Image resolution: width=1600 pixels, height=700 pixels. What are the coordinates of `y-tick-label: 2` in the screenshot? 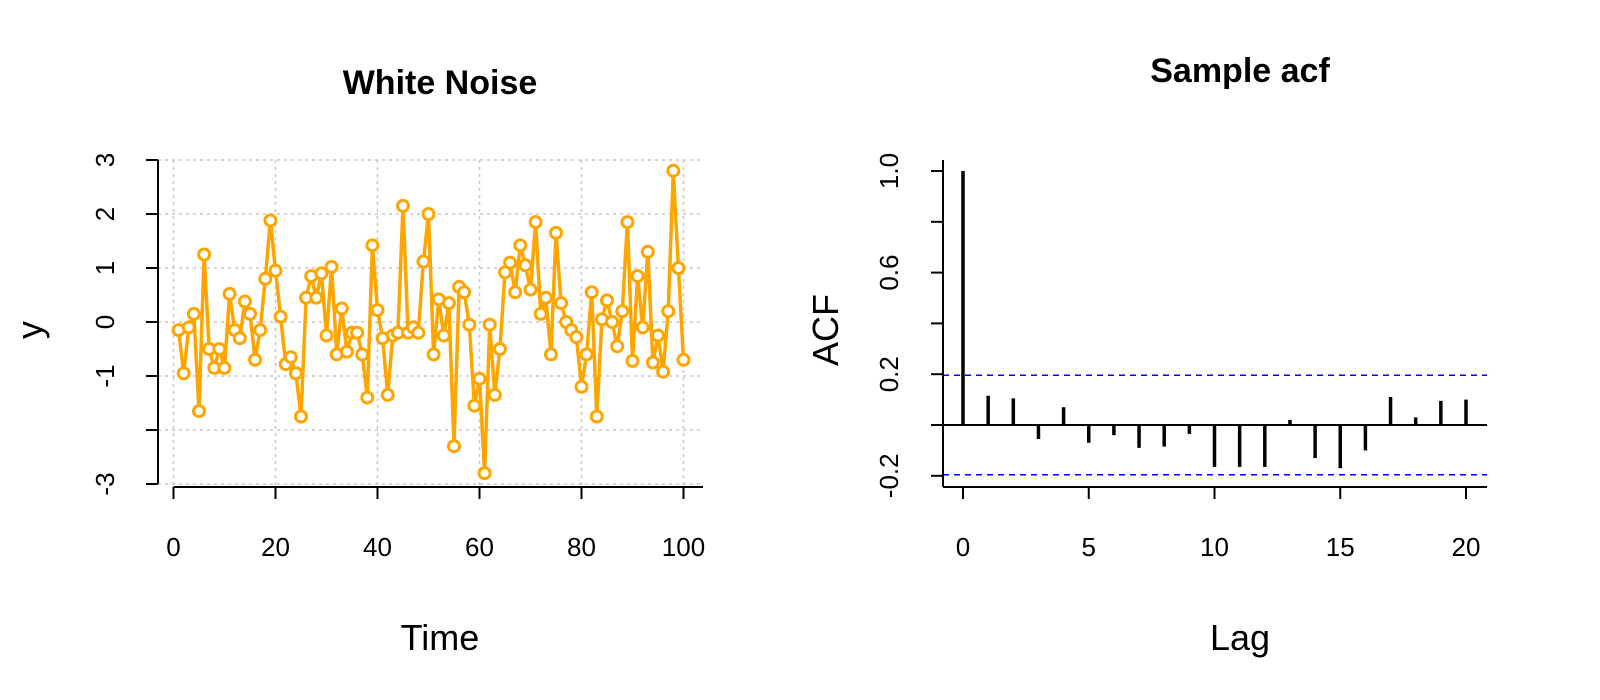 It's located at (105, 214).